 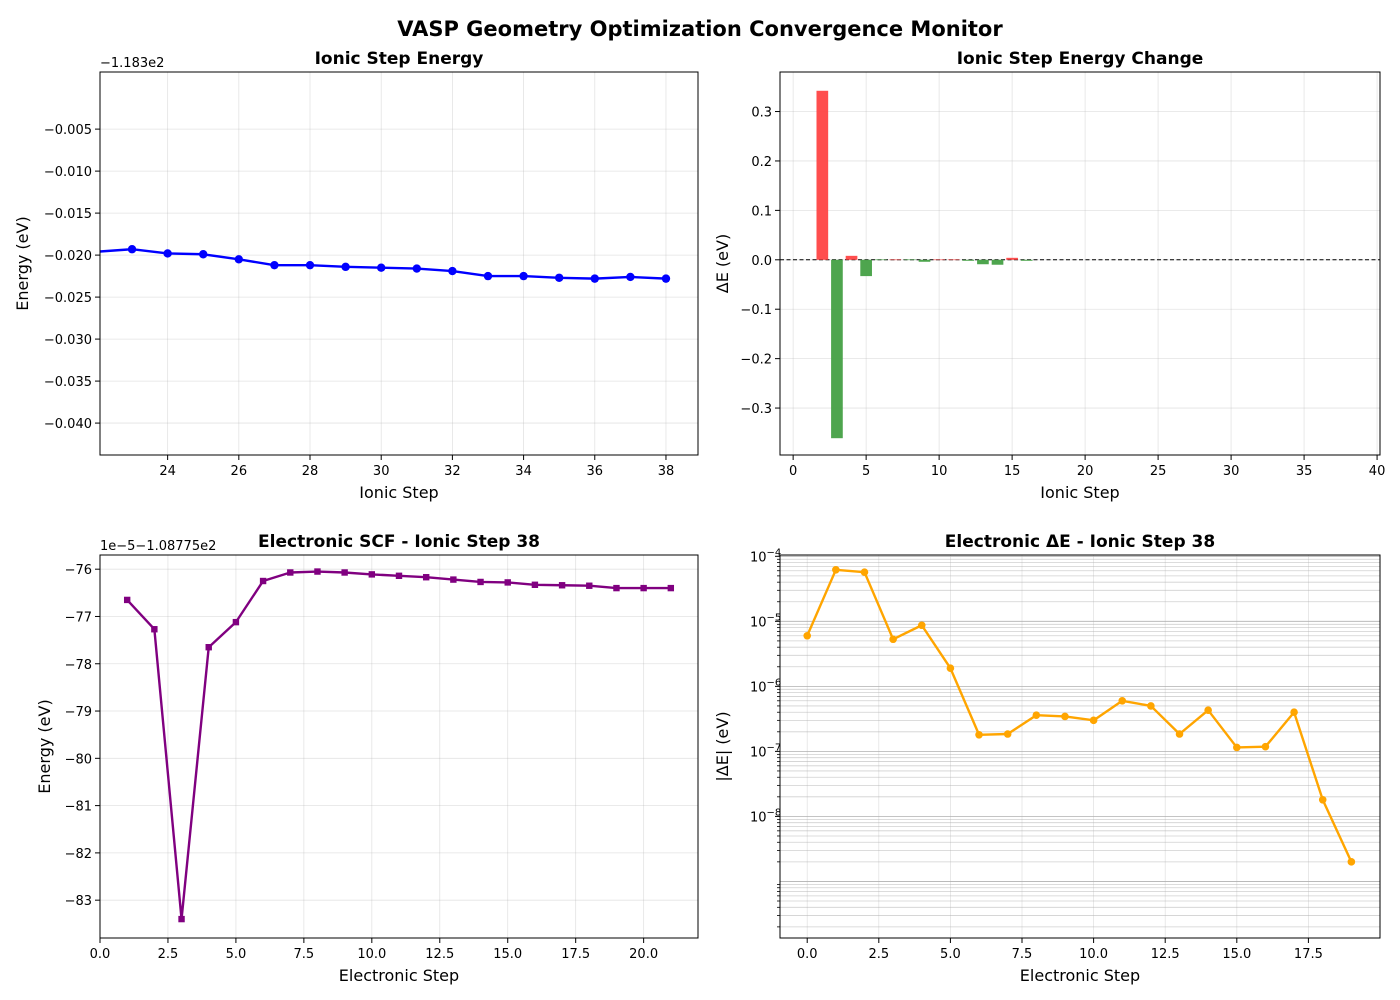 What do you see at coordinates (68, 382) in the screenshot?
I see `y-tick-label: −0.035` at bounding box center [68, 382].